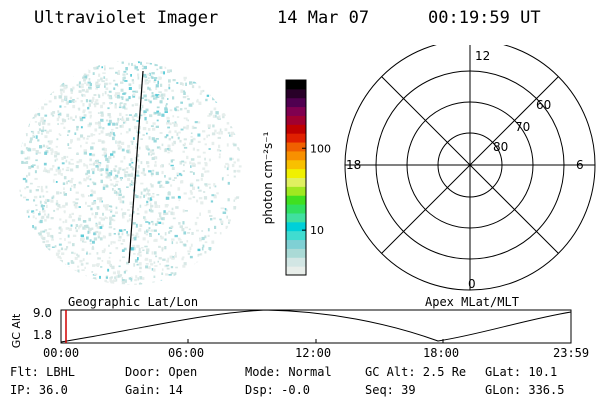 This screenshot has height=400, width=600. What do you see at coordinates (61, 353) in the screenshot?
I see `x-tick-0000: 00:00` at bounding box center [61, 353].